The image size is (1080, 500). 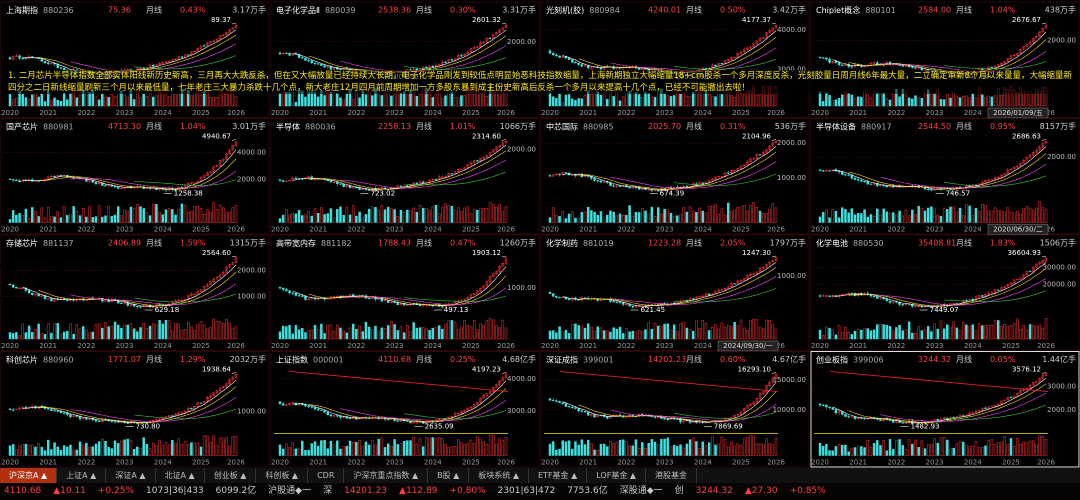 What do you see at coordinates (558, 475) in the screenshot?
I see `market-tab: ETF基金 ▲` at bounding box center [558, 475].